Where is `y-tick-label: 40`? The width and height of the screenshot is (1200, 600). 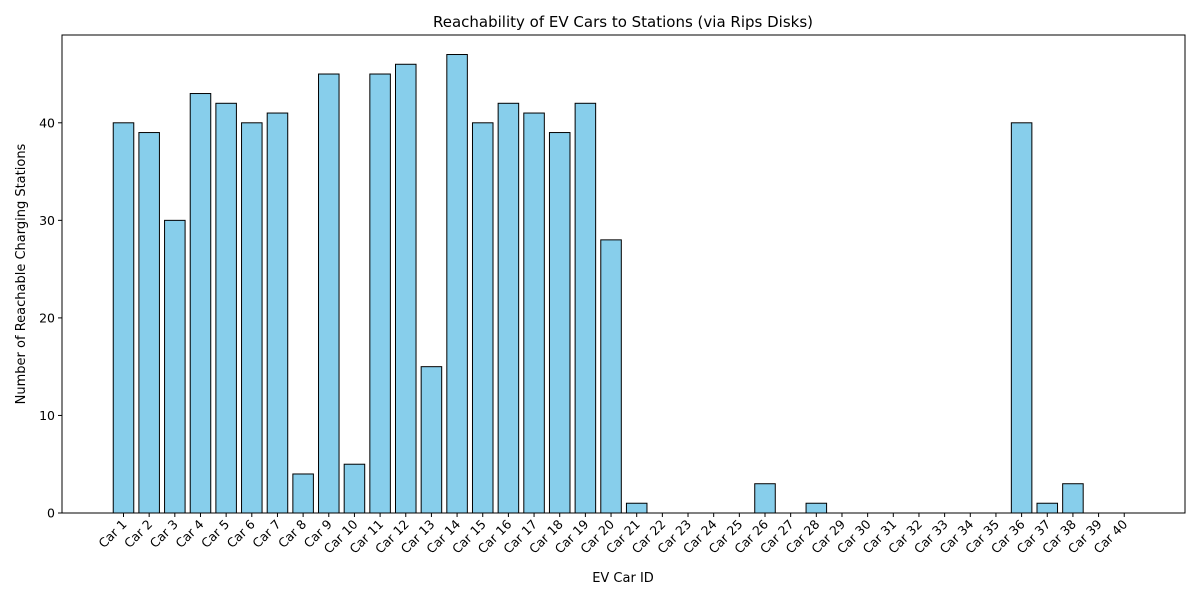 y-tick-label: 40 is located at coordinates (47, 122).